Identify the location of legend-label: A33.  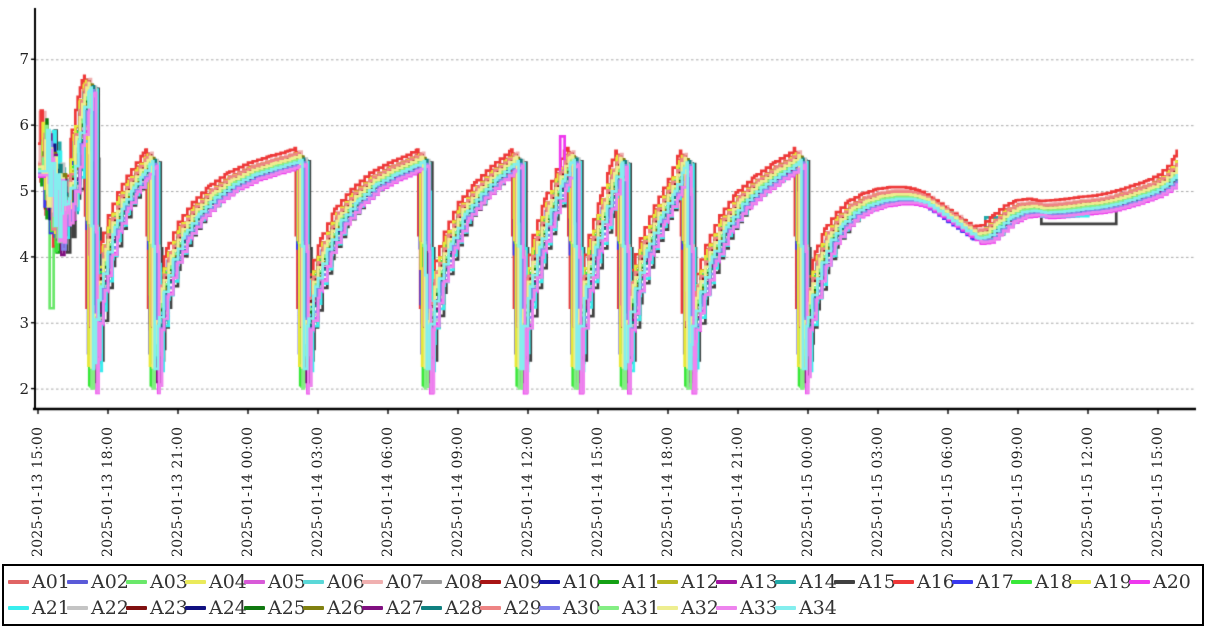
(759, 608).